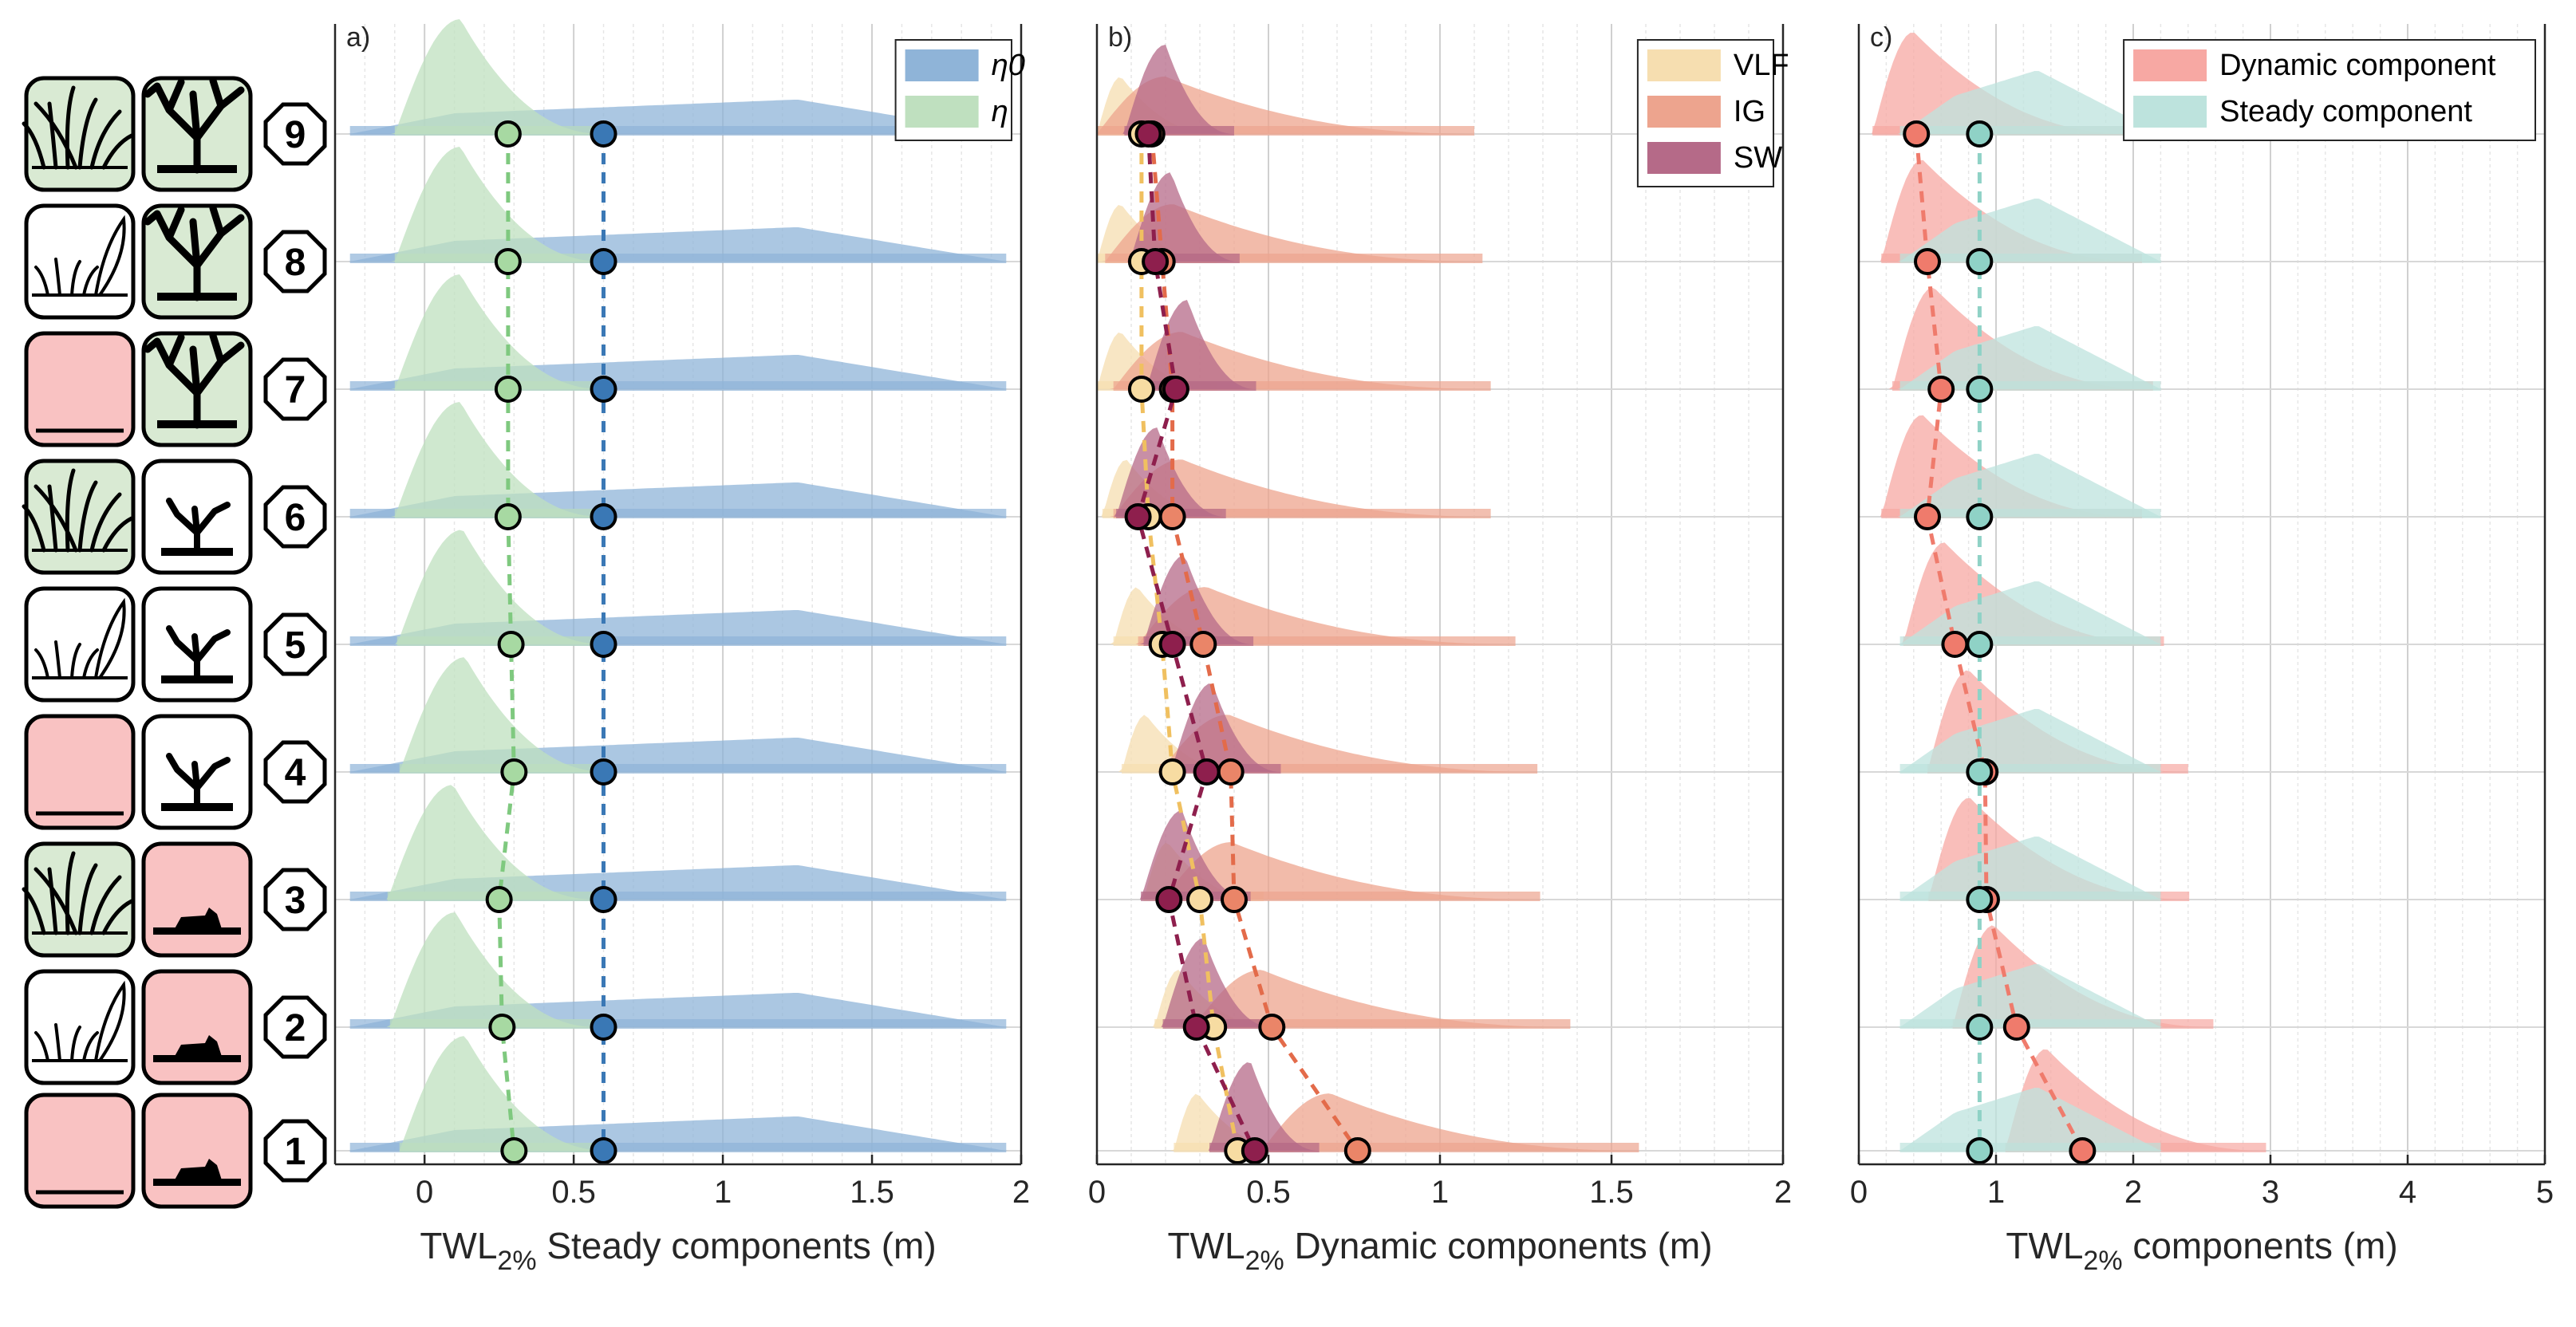 Image resolution: width=2576 pixels, height=1327 pixels. I want to click on x-tick-label: 1.5, so click(1611, 1192).